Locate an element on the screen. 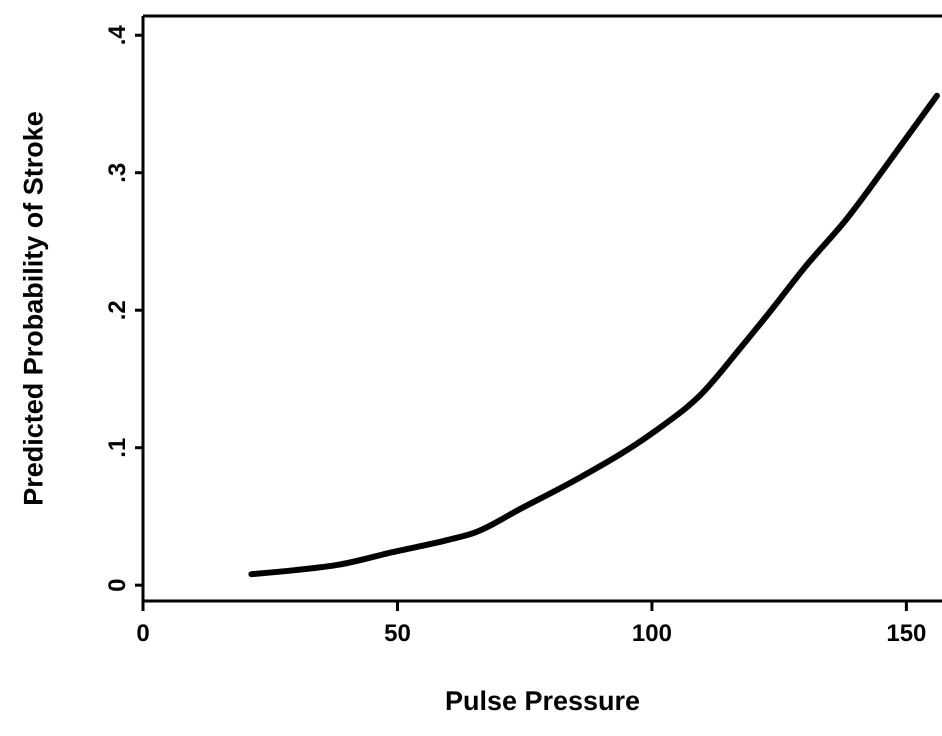 The image size is (942, 736). x-axis-title: Pulse Pressure is located at coordinates (542, 701).